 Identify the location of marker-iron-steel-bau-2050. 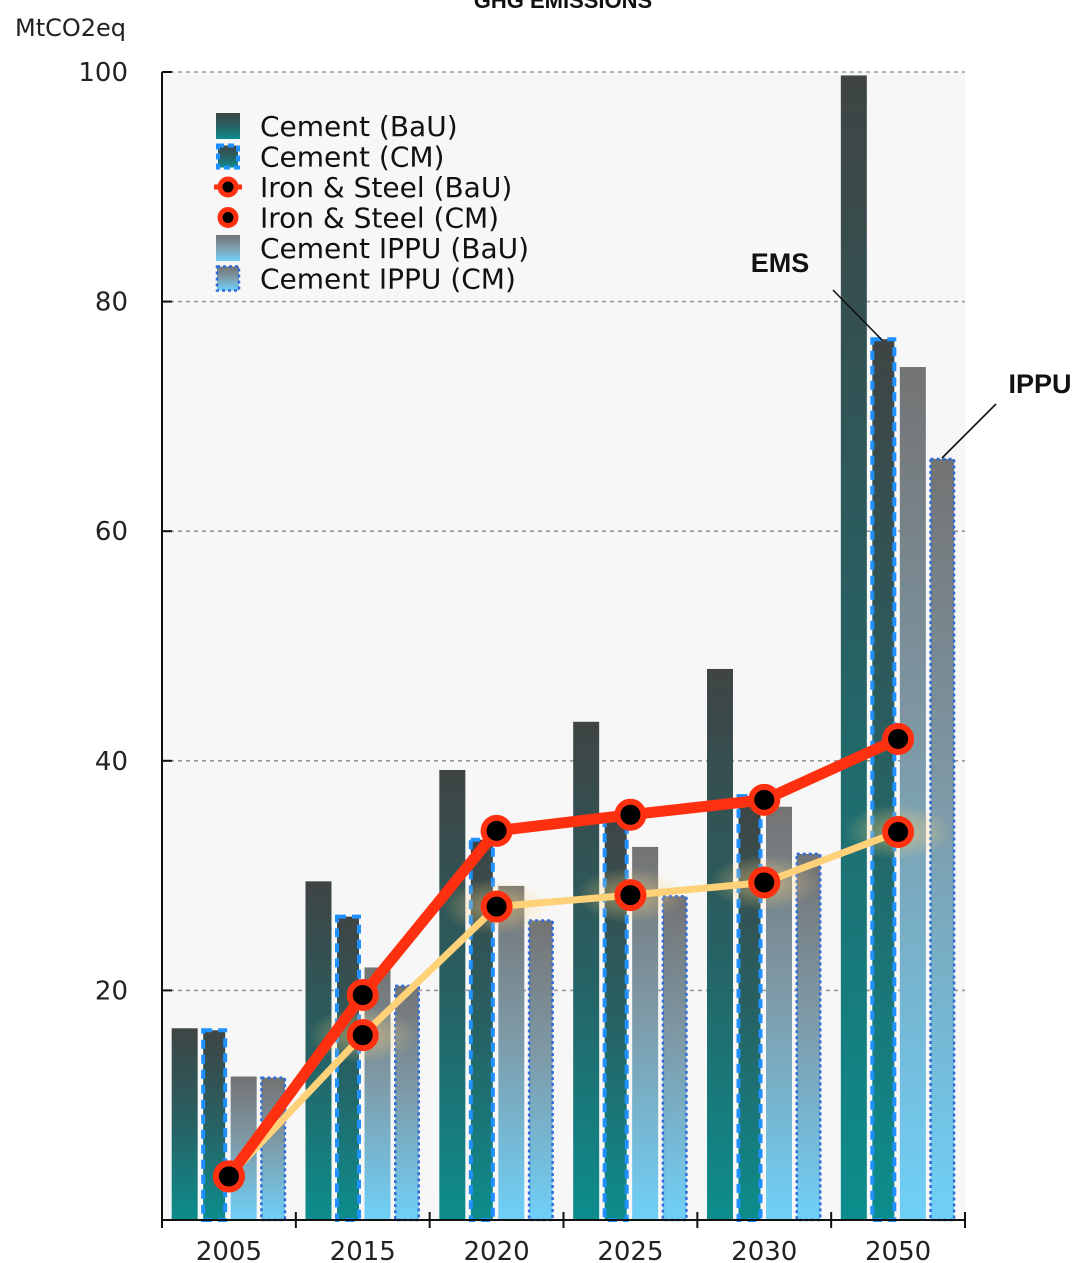
(898, 738).